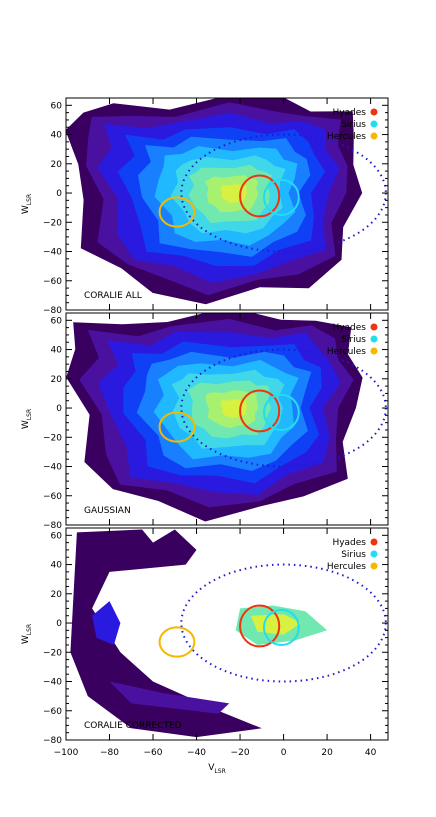 This screenshot has height=817, width=436. Describe the element at coordinates (153, 753) in the screenshot. I see `x-tick-label: −60` at that location.